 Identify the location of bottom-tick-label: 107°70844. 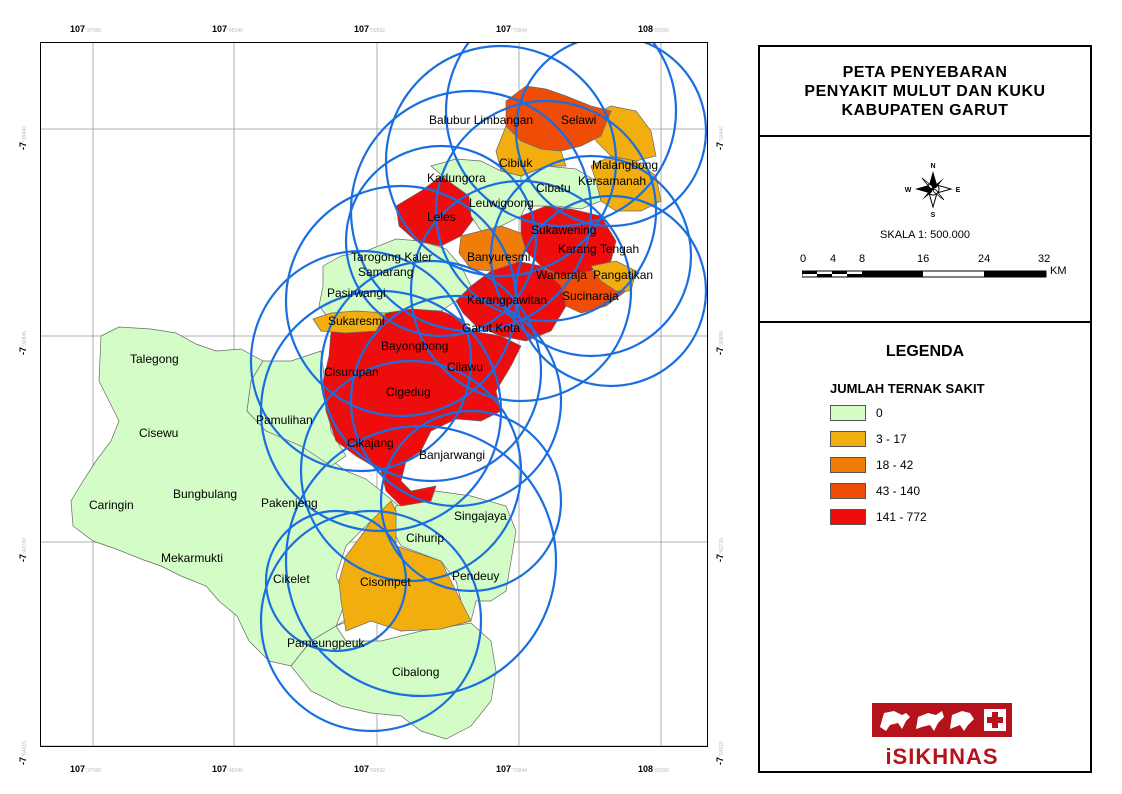
(511, 769).